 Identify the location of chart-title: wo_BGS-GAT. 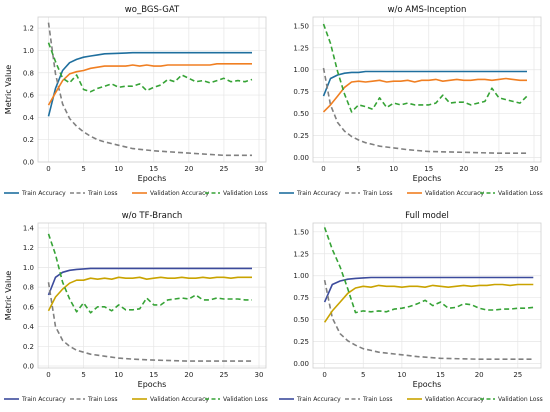
(152, 10).